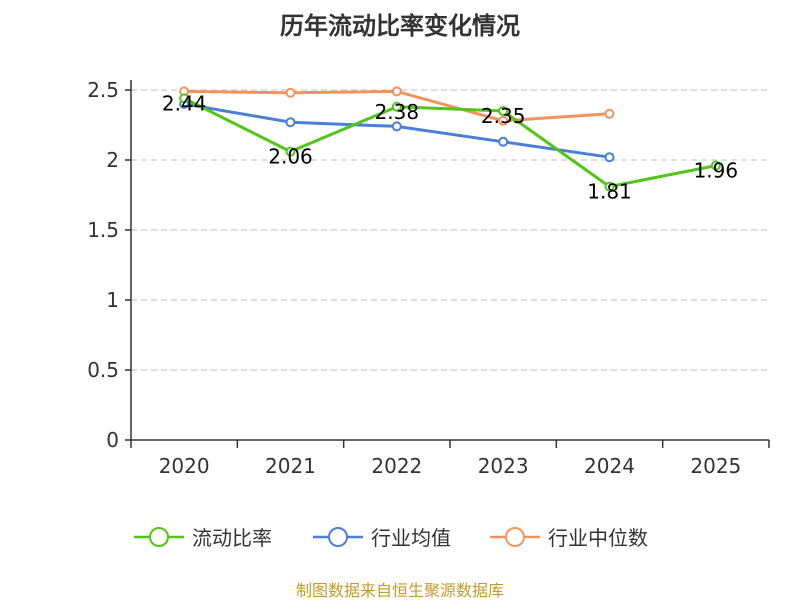 Image resolution: width=800 pixels, height=600 pixels. I want to click on y-tick-label: 0, so click(112, 440).